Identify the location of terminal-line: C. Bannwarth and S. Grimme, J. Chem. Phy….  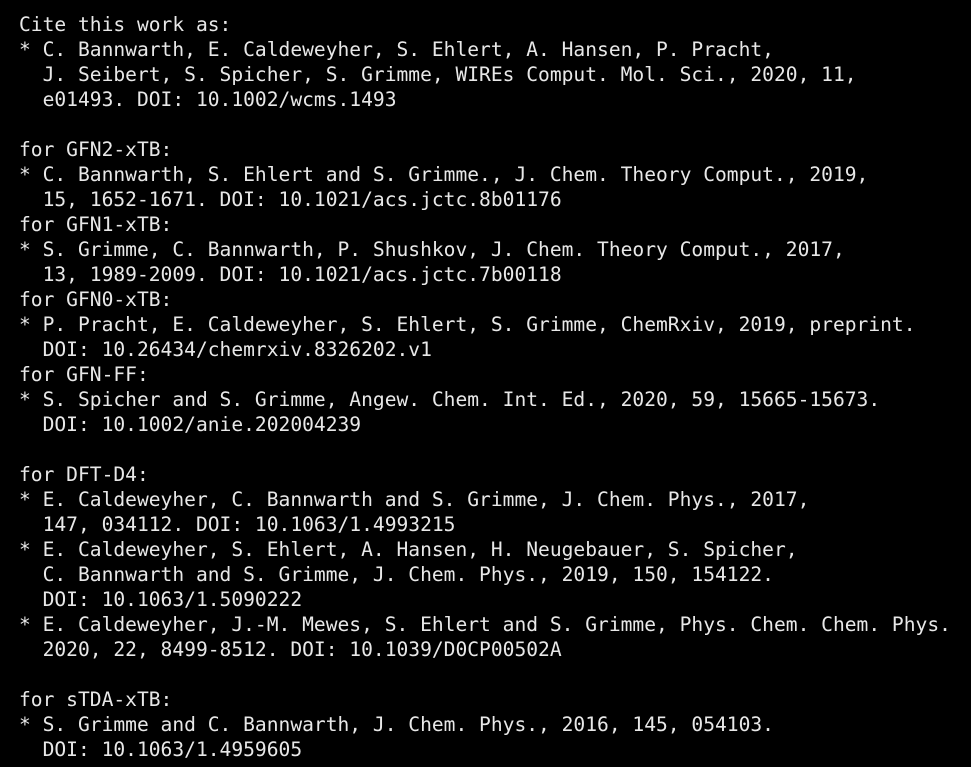
(396, 574).